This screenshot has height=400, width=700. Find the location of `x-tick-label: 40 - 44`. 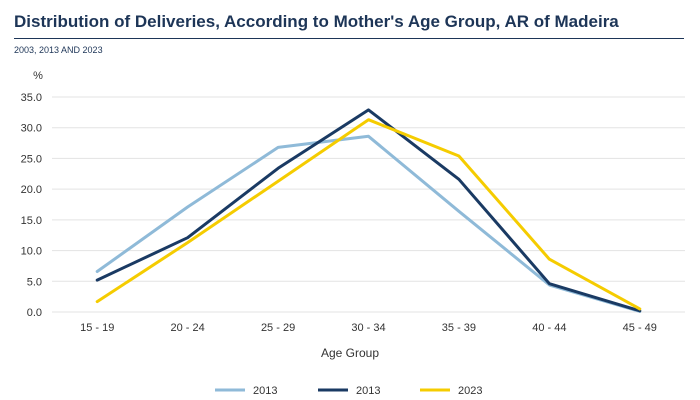

x-tick-label: 40 - 44 is located at coordinates (549, 328).